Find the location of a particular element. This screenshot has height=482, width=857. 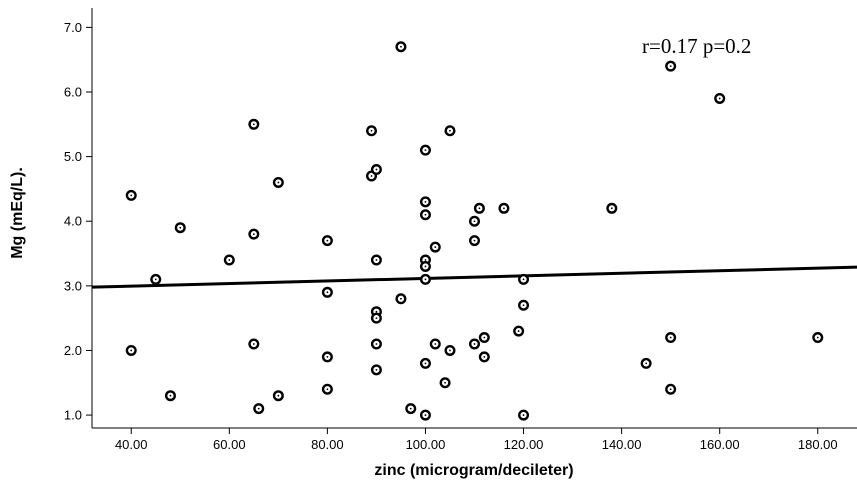

y-tick-label: 5.0 is located at coordinates (73, 156).